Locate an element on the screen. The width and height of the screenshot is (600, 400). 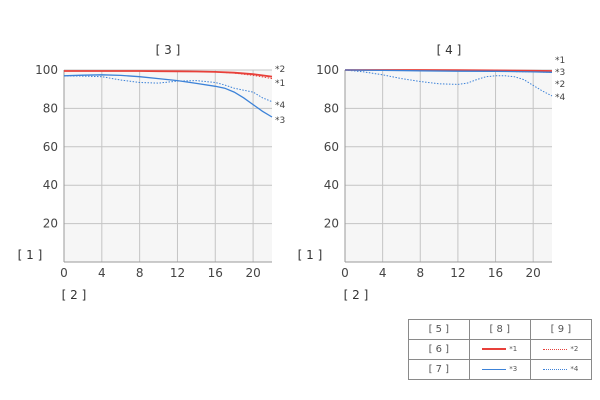
legend-dotted-cell: *4 is located at coordinates (561, 369).